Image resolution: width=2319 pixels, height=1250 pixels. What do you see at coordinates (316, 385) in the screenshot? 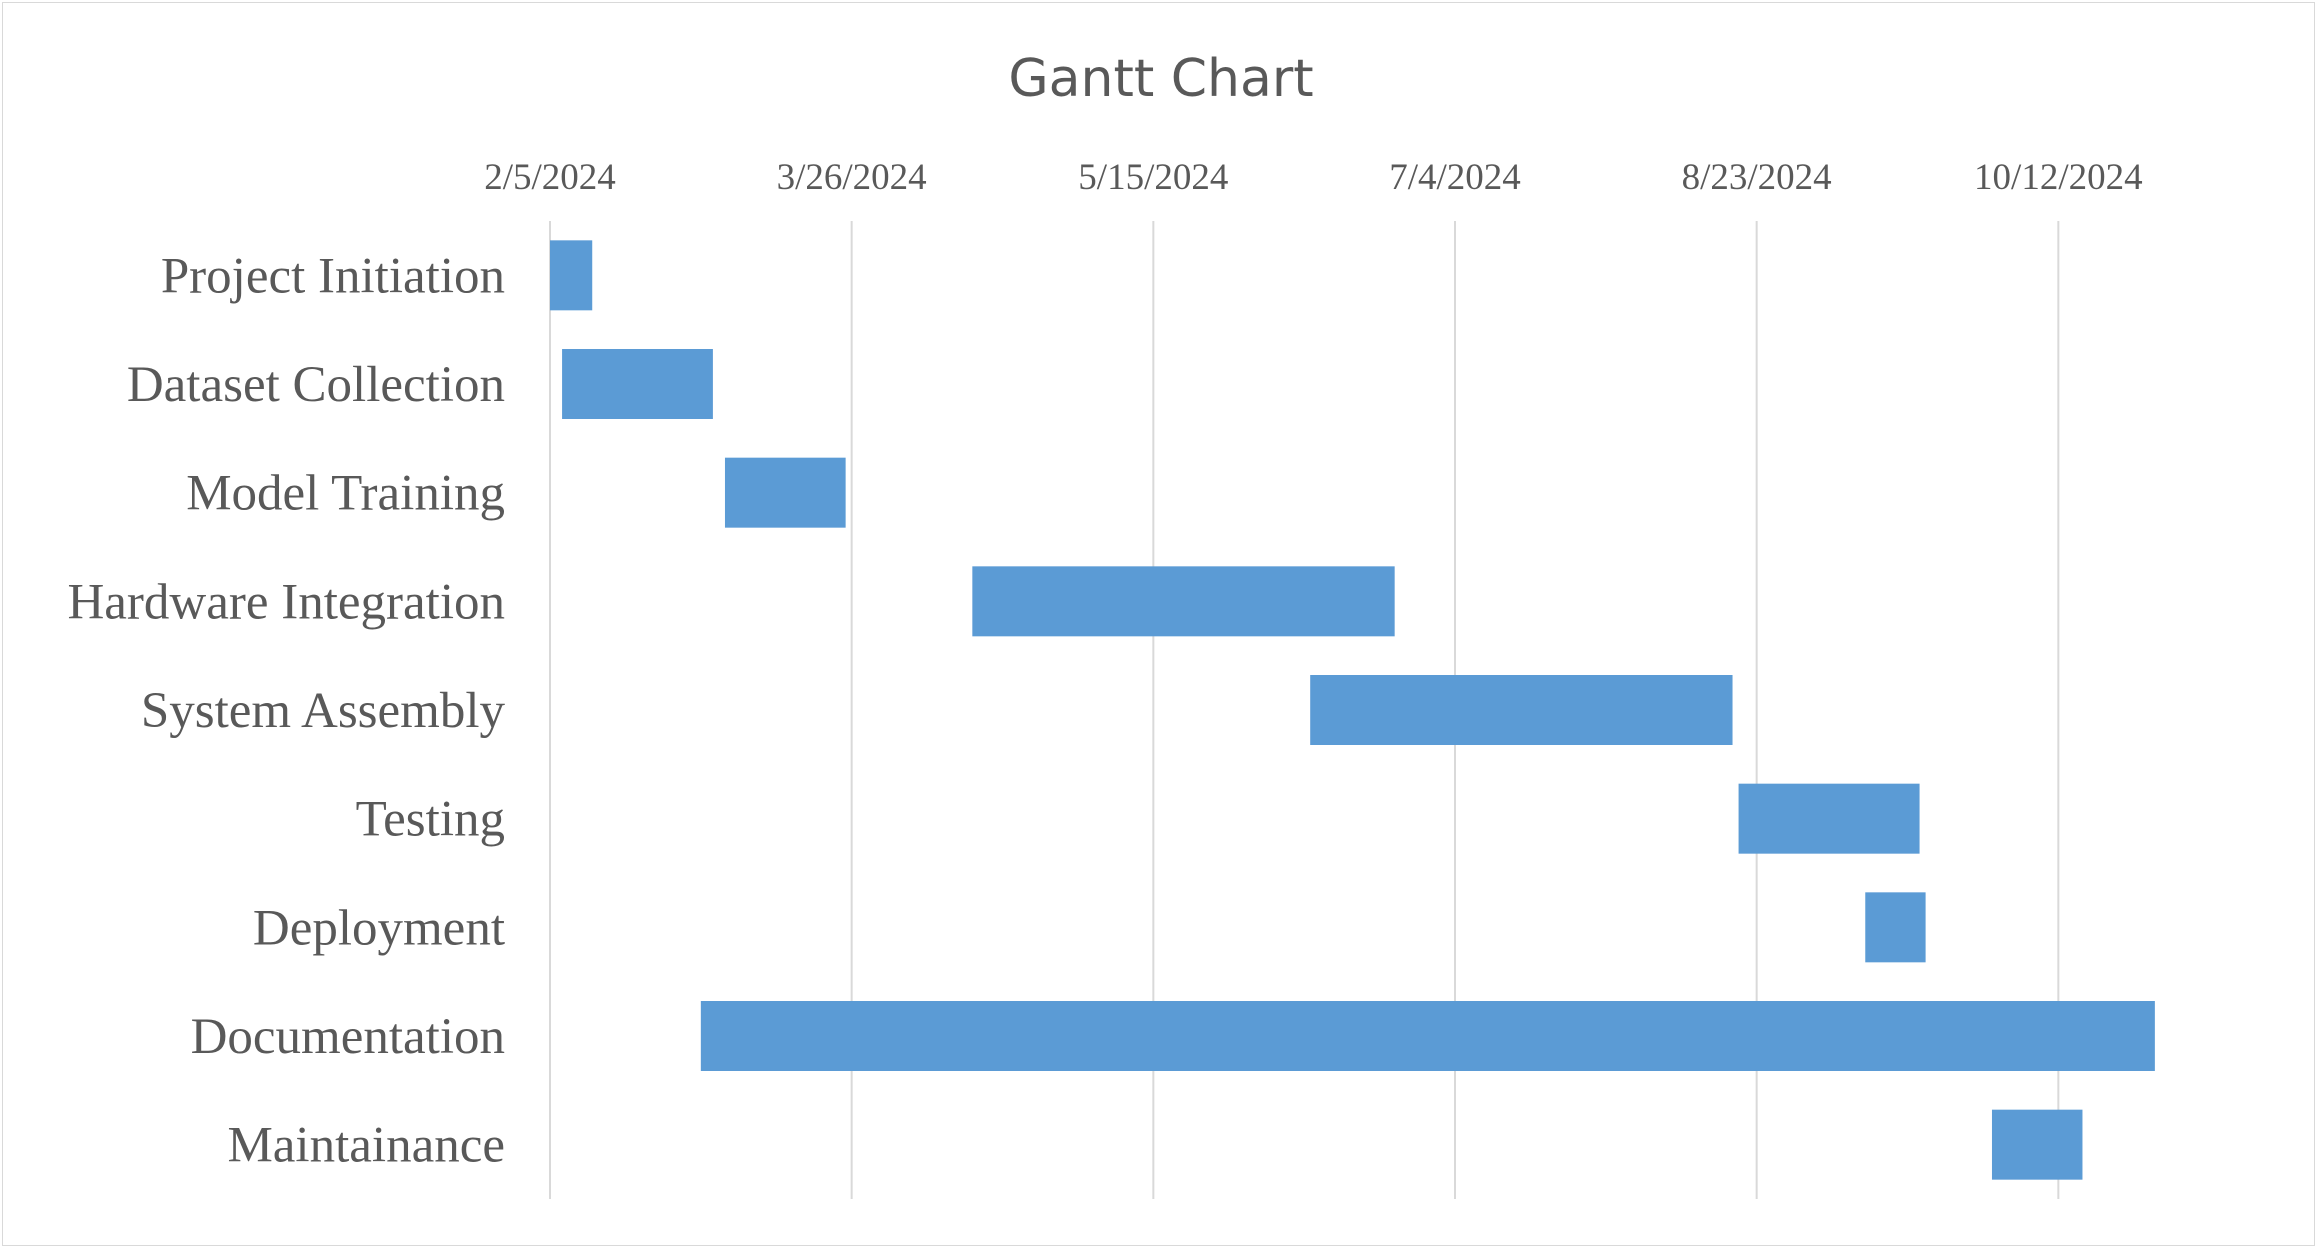
I see `task-label: Dataset Collection` at bounding box center [316, 385].